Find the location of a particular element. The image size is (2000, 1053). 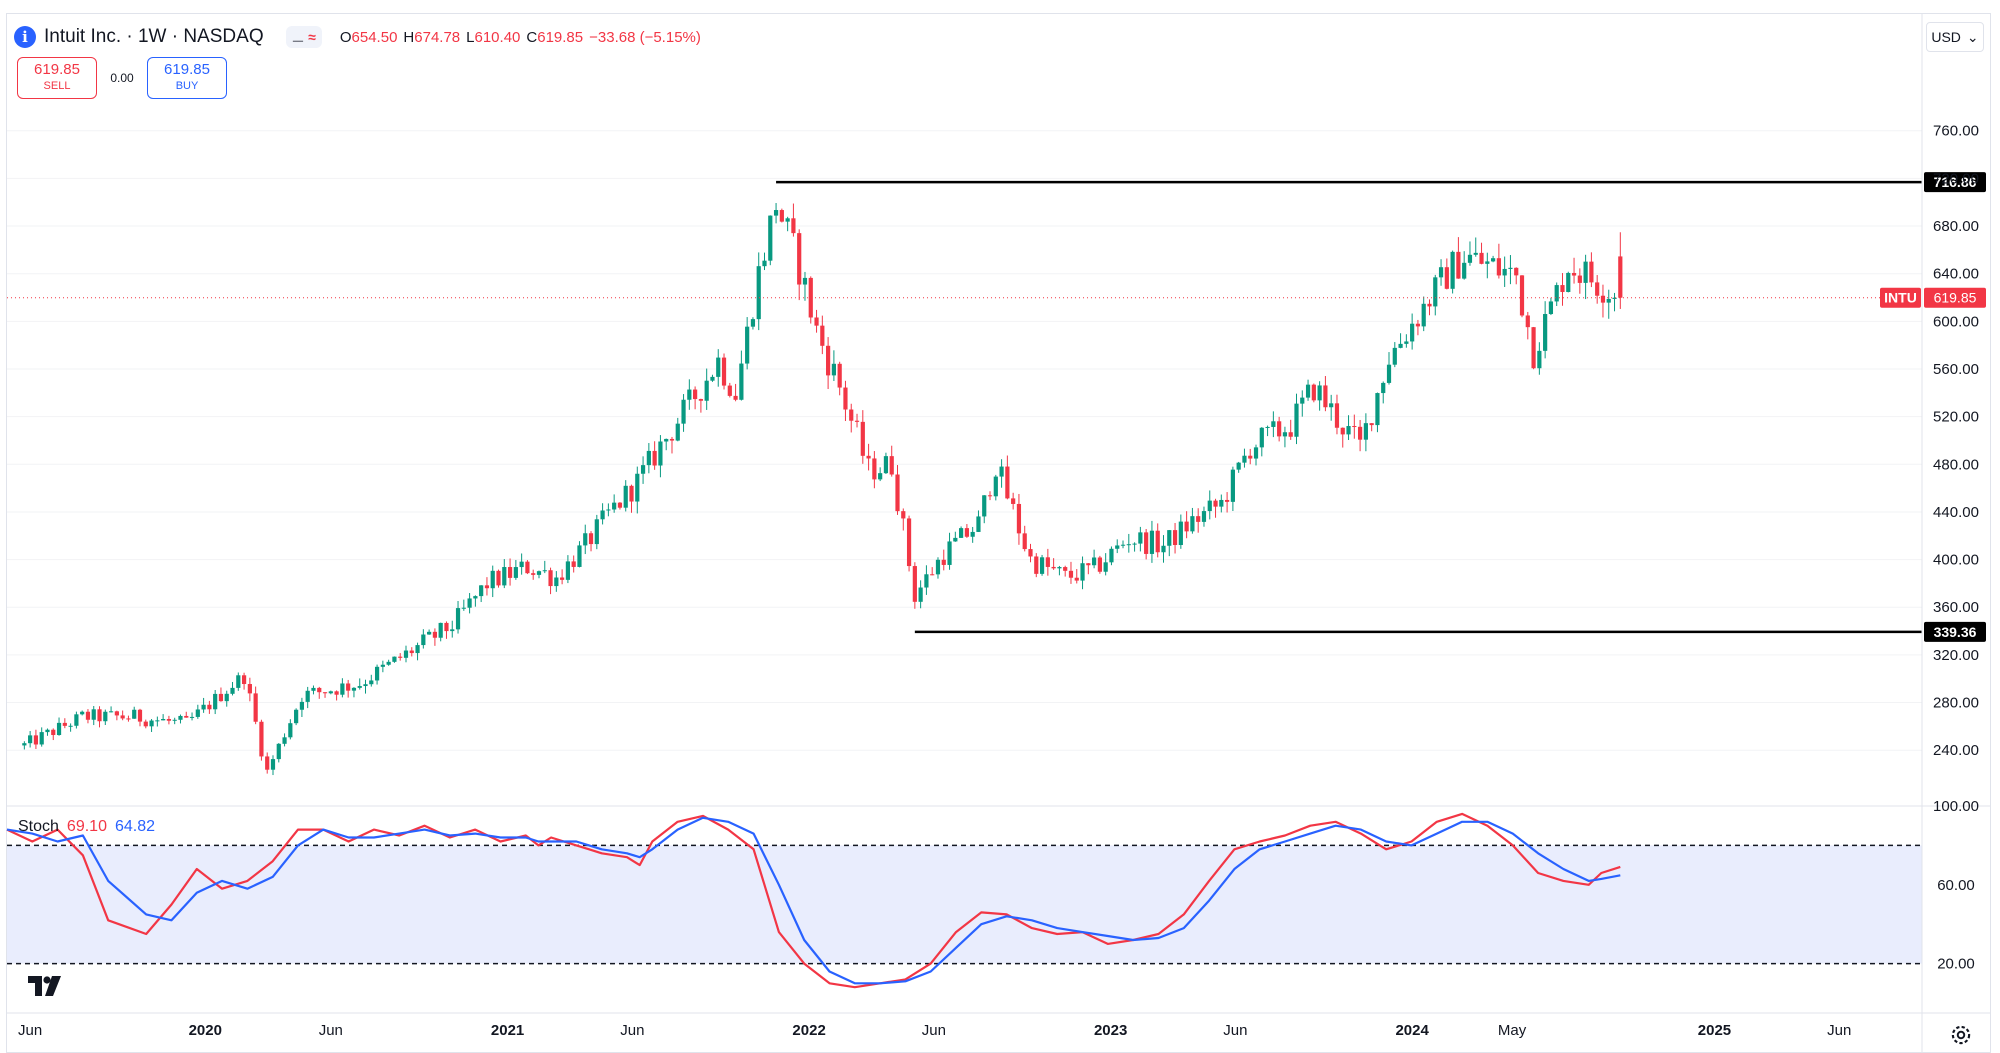

currency-label: USD is located at coordinates (1946, 37).